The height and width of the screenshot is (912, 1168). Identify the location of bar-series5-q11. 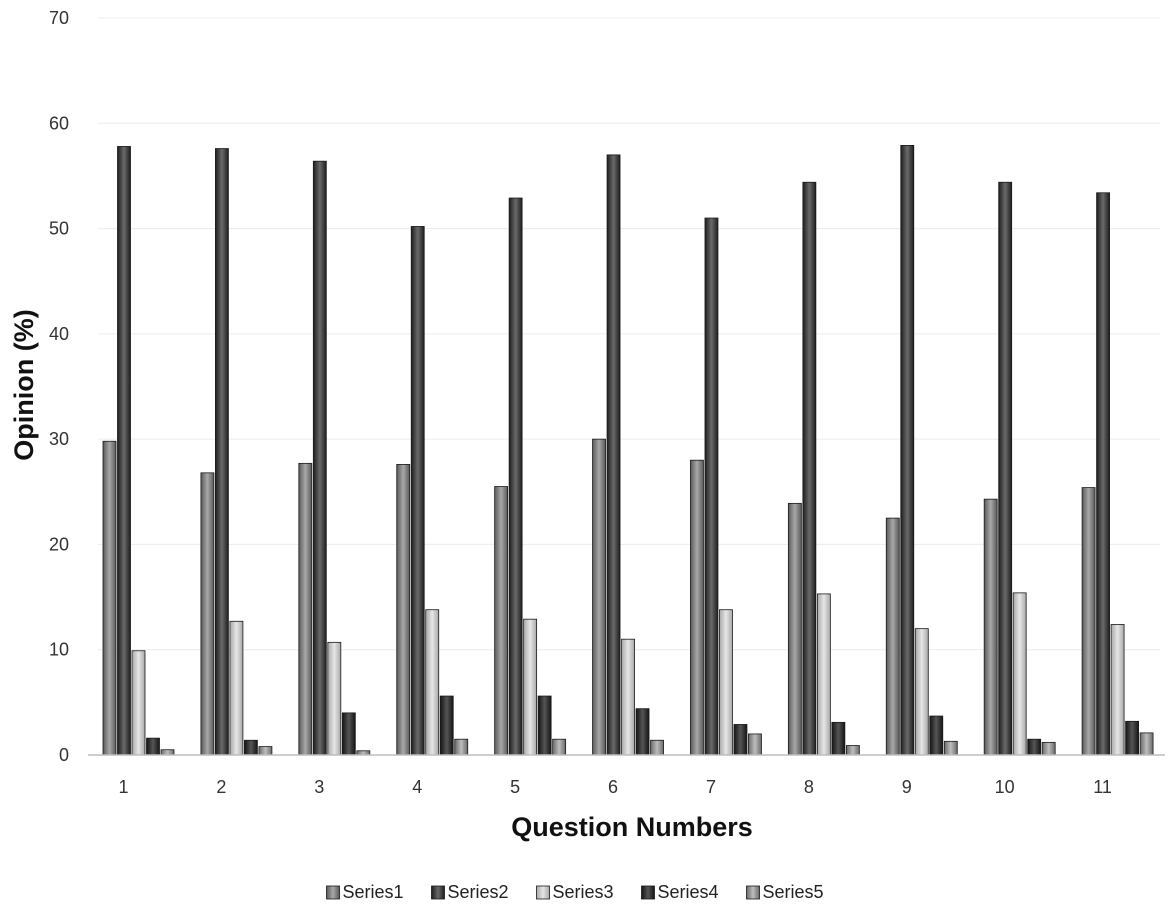
(1146, 744).